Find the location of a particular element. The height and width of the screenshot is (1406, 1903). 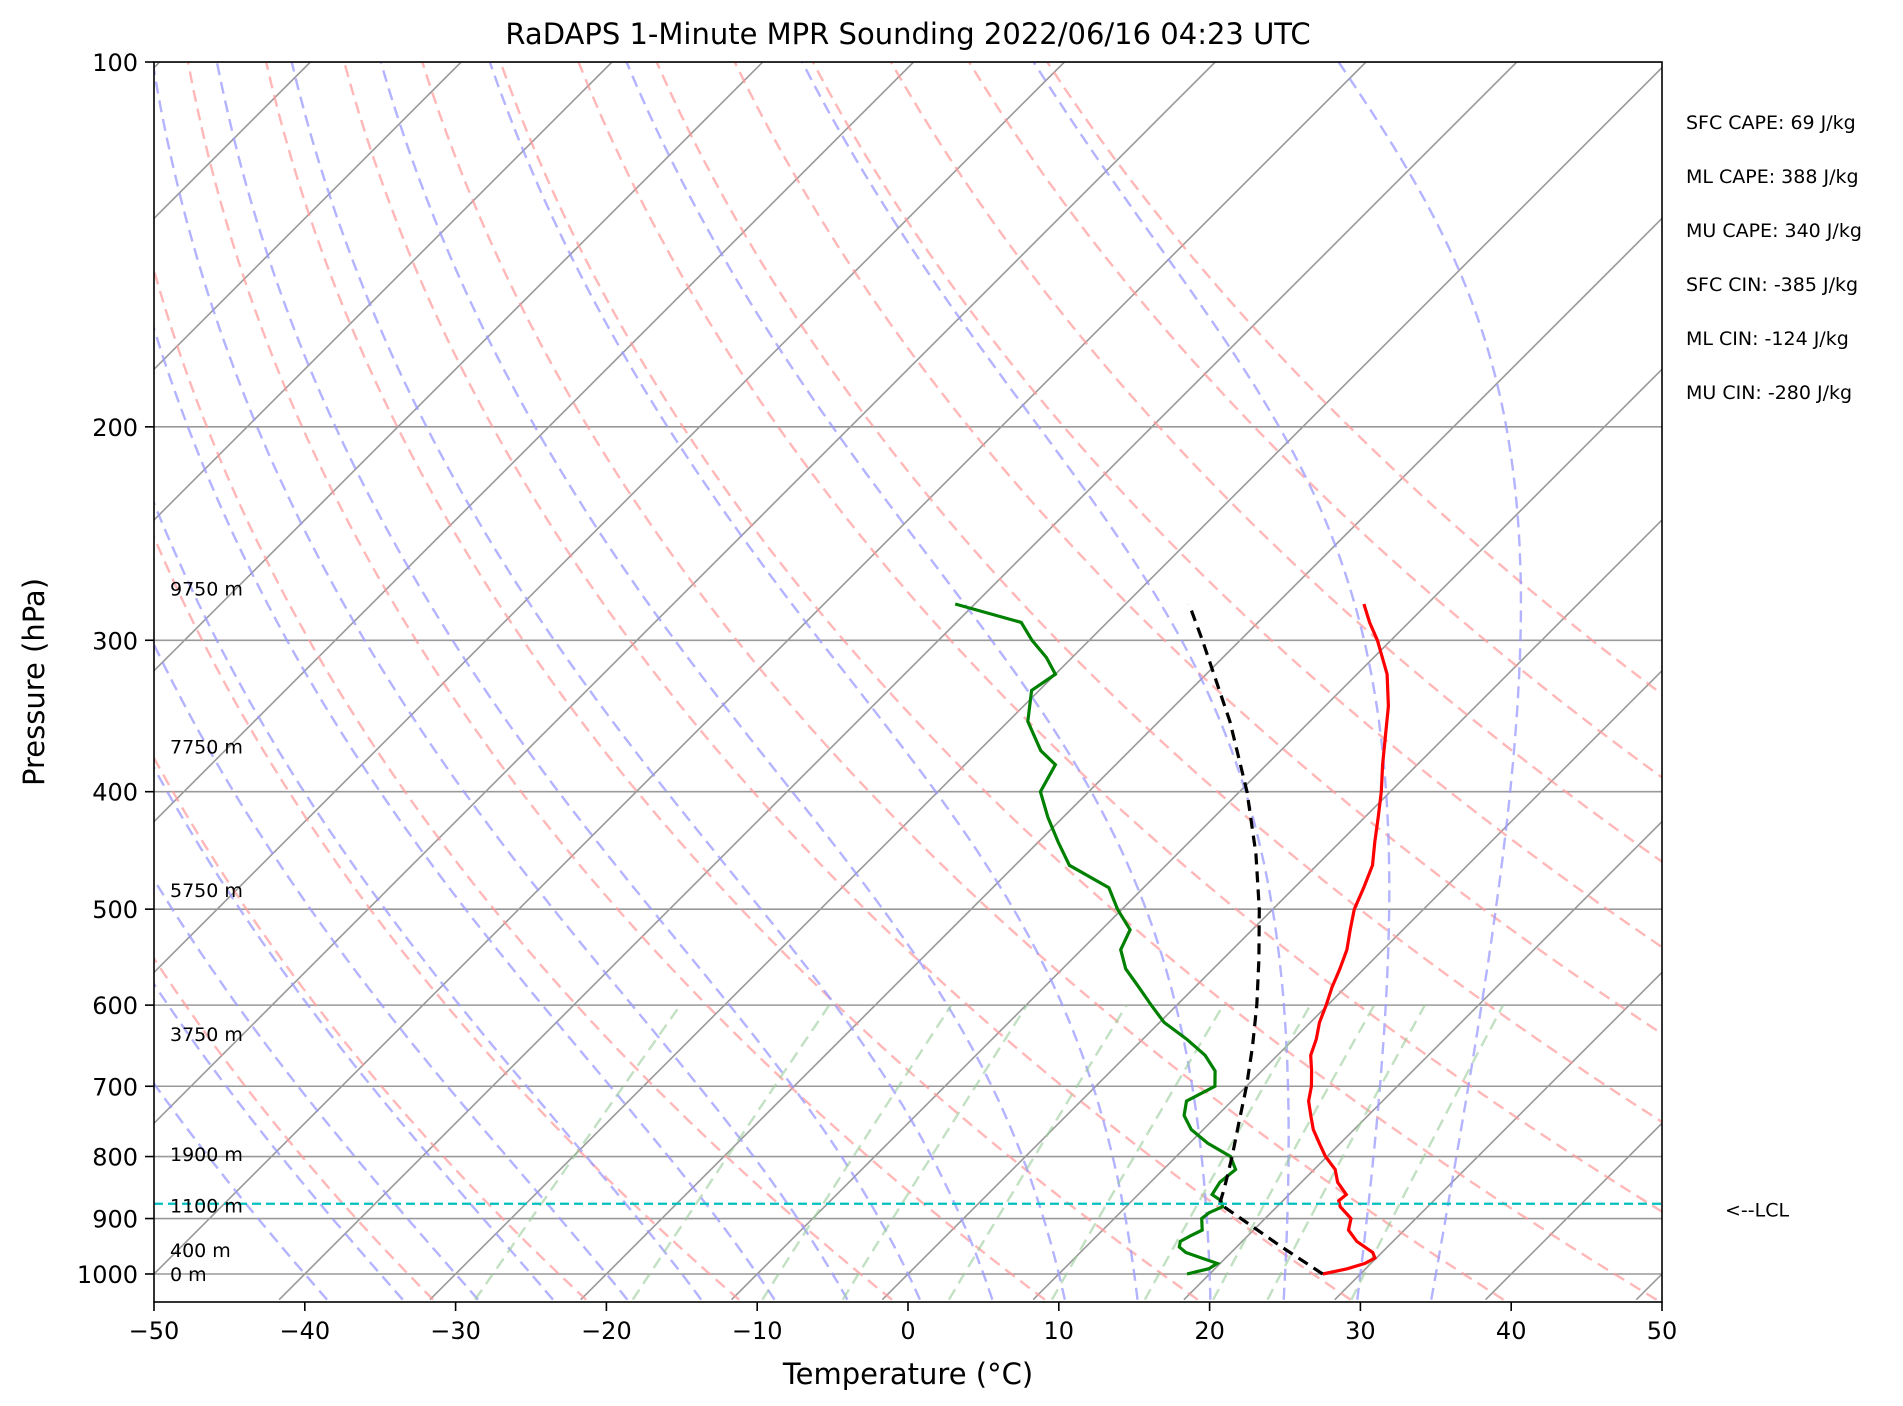

y-axis-ticks: 100 200 300 400 500 600 700 800 900 1000 is located at coordinates (115, 669).